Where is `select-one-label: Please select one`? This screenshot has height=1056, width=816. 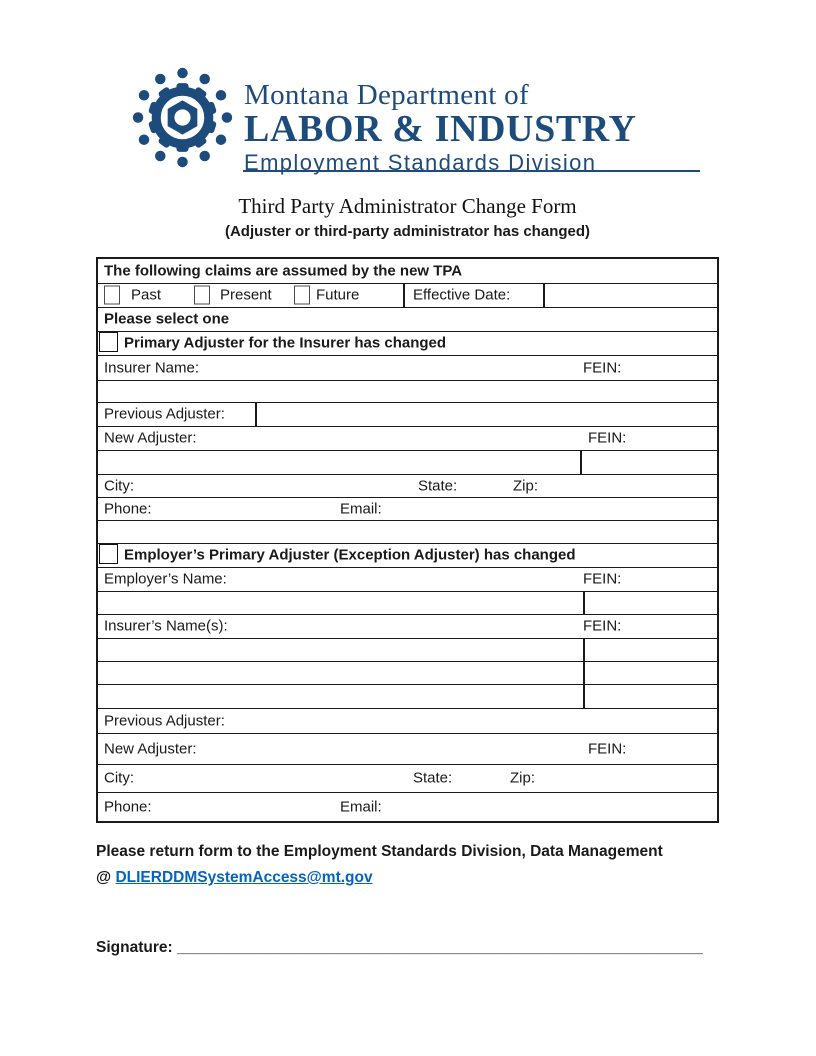
select-one-label: Please select one is located at coordinates (167, 319).